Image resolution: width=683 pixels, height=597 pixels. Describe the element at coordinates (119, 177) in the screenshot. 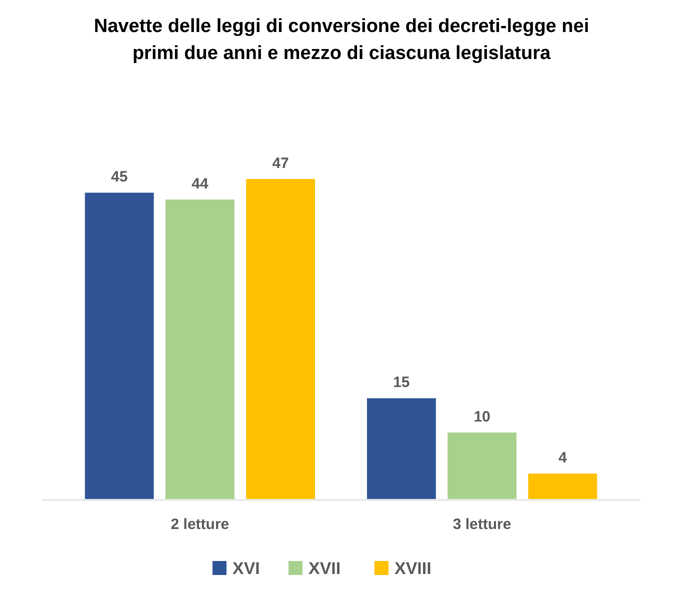

I see `data-label: 45` at that location.